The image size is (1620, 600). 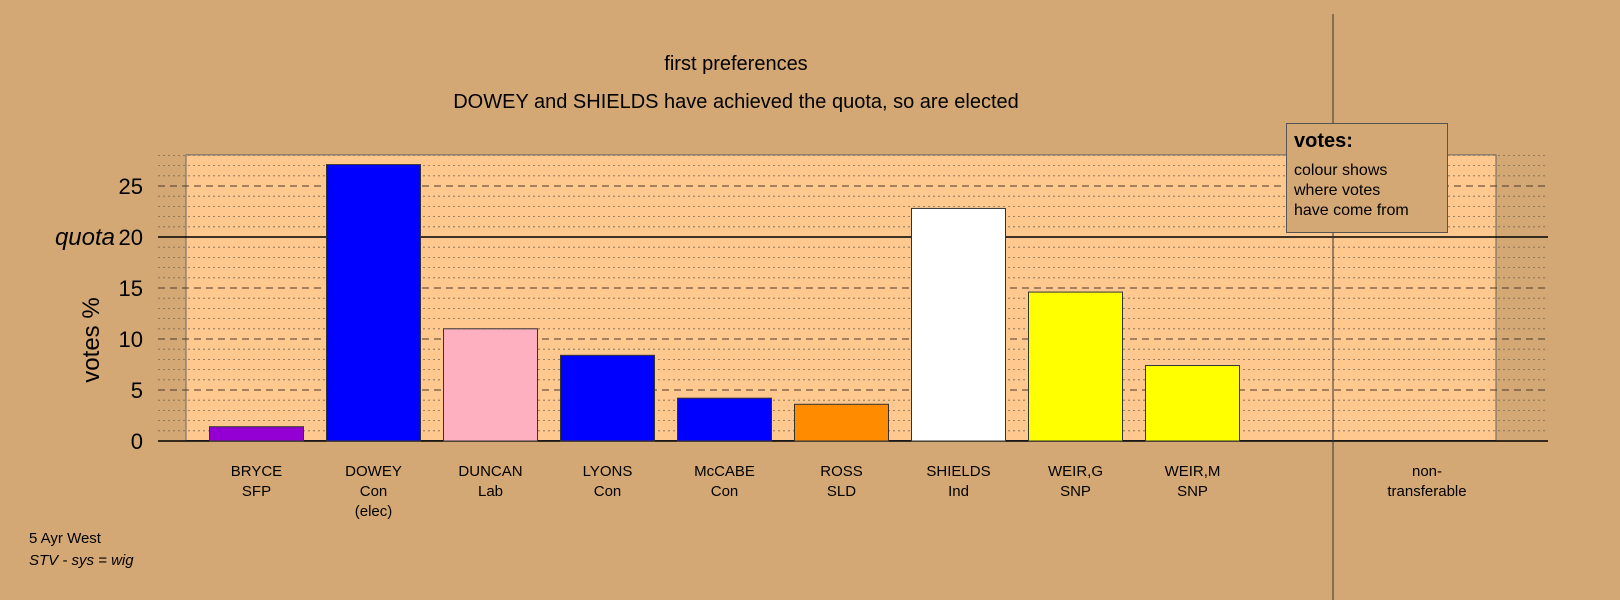 I want to click on bar-duncan, so click(x=490, y=385).